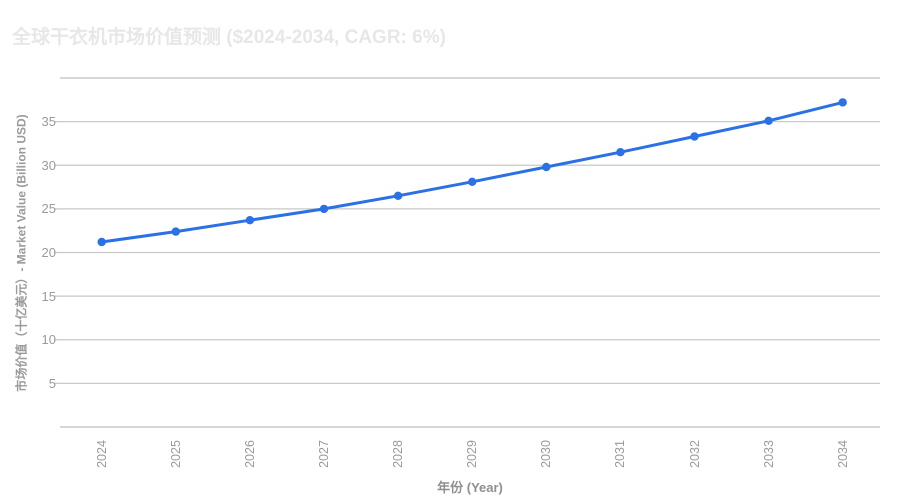  I want to click on x-tick-label-2025: 2025, so click(176, 454).